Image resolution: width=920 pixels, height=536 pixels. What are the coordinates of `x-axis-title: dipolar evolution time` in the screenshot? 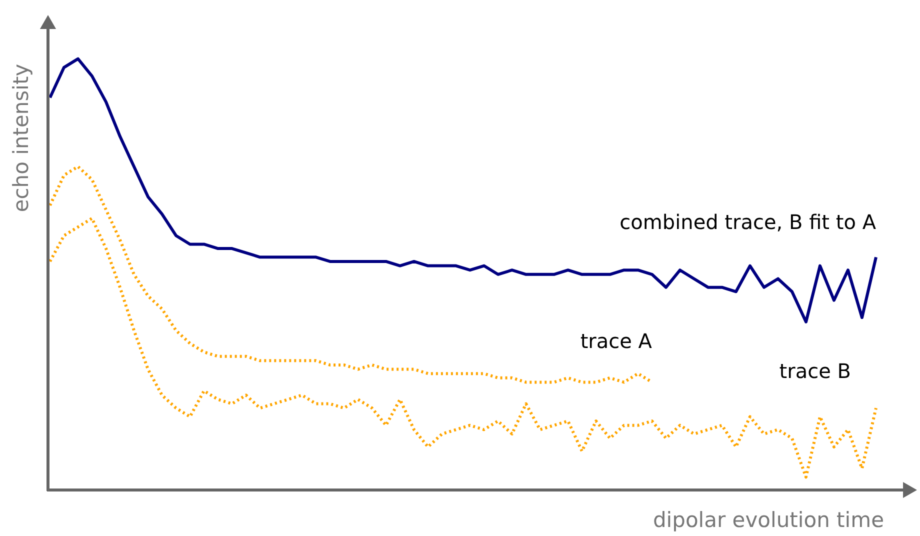 It's located at (768, 520).